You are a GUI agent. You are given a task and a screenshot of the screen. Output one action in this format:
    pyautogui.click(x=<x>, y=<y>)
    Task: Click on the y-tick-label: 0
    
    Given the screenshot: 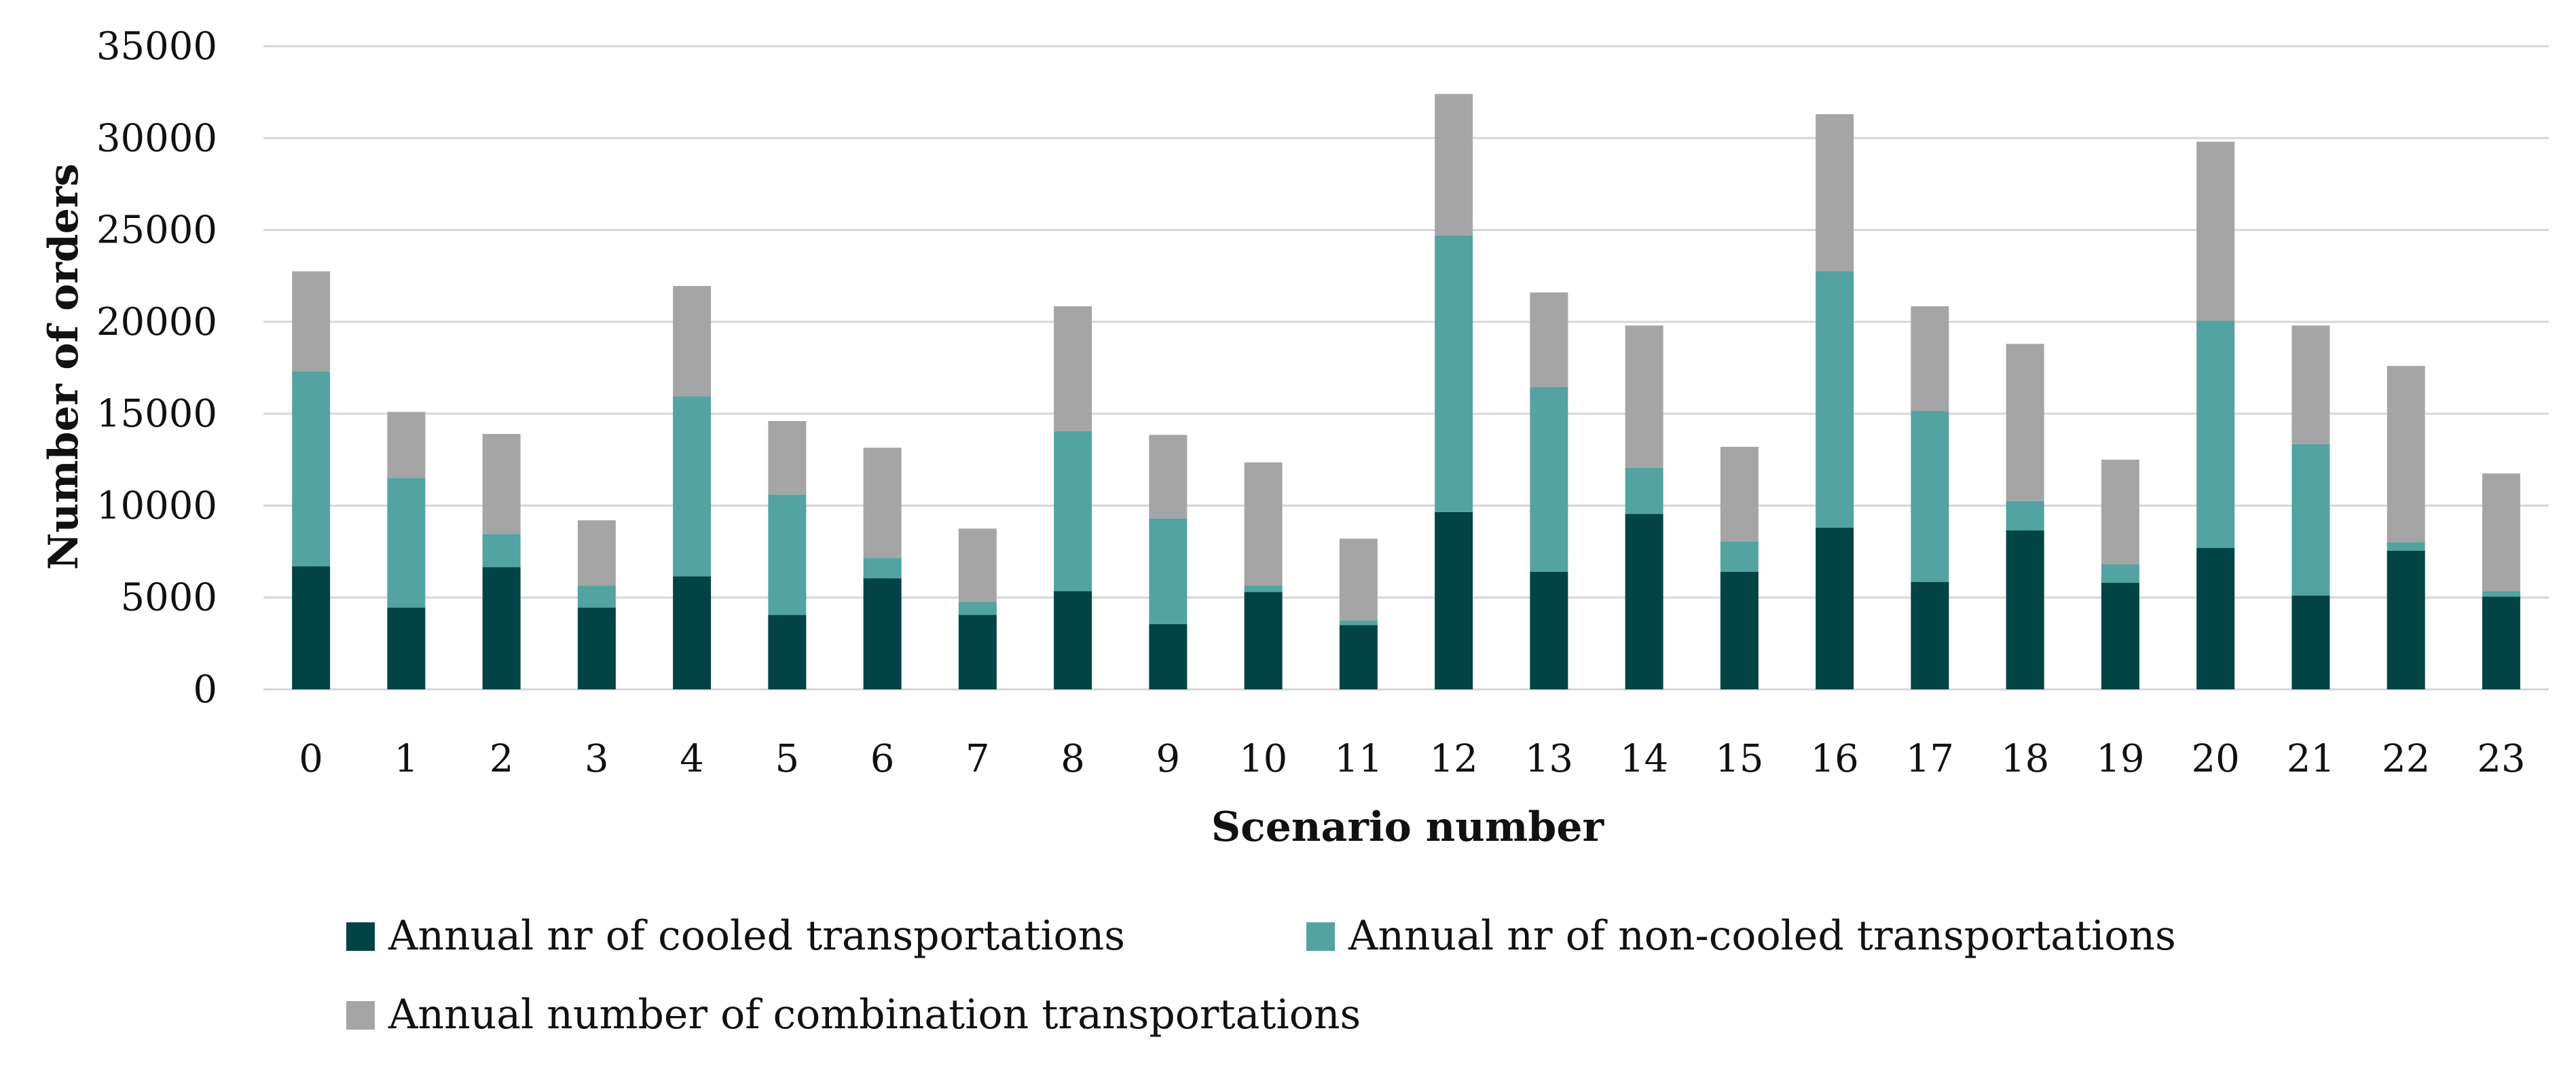 What is the action you would take?
    pyautogui.click(x=205, y=690)
    